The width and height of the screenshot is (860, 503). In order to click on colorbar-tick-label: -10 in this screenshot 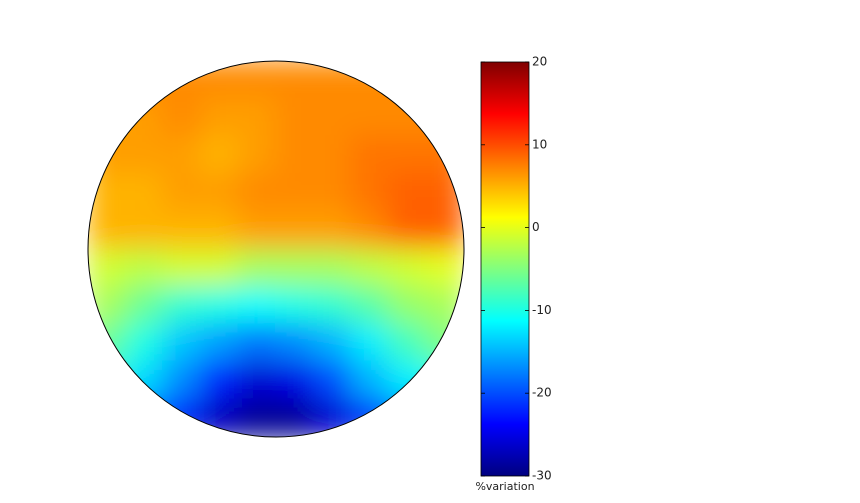, I will do `click(542, 310)`.